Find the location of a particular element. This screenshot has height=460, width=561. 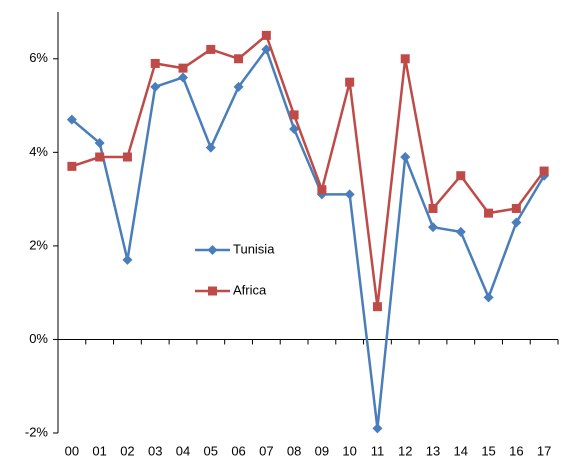

x-tick-label: 10 is located at coordinates (349, 450).